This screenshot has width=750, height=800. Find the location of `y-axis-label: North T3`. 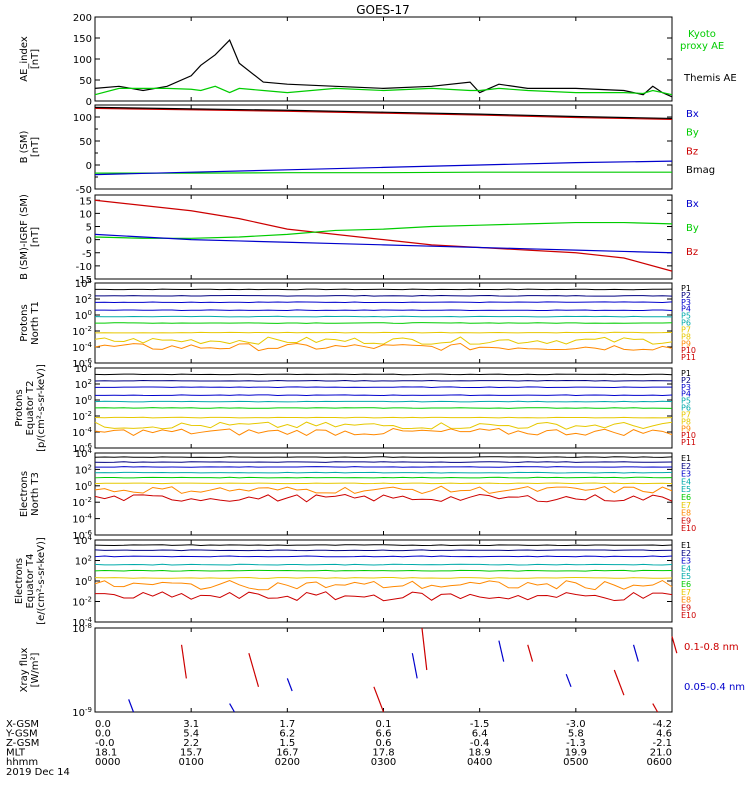

y-axis-label: North T3 is located at coordinates (35, 494).